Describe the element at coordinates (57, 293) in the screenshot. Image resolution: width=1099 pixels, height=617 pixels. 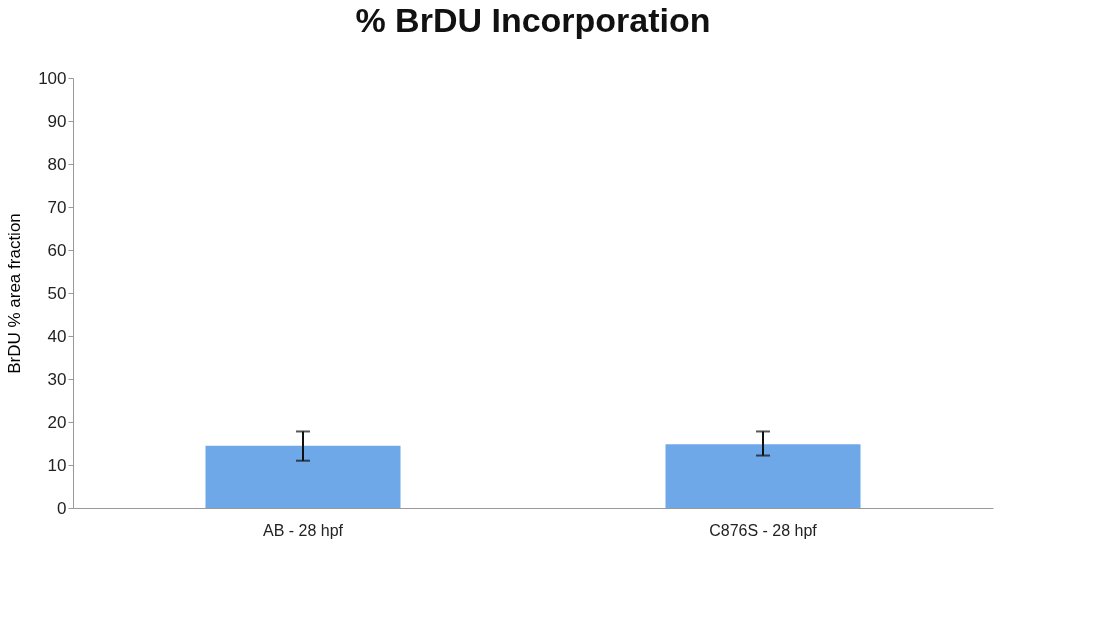
I see `y-tick-label: 50` at that location.